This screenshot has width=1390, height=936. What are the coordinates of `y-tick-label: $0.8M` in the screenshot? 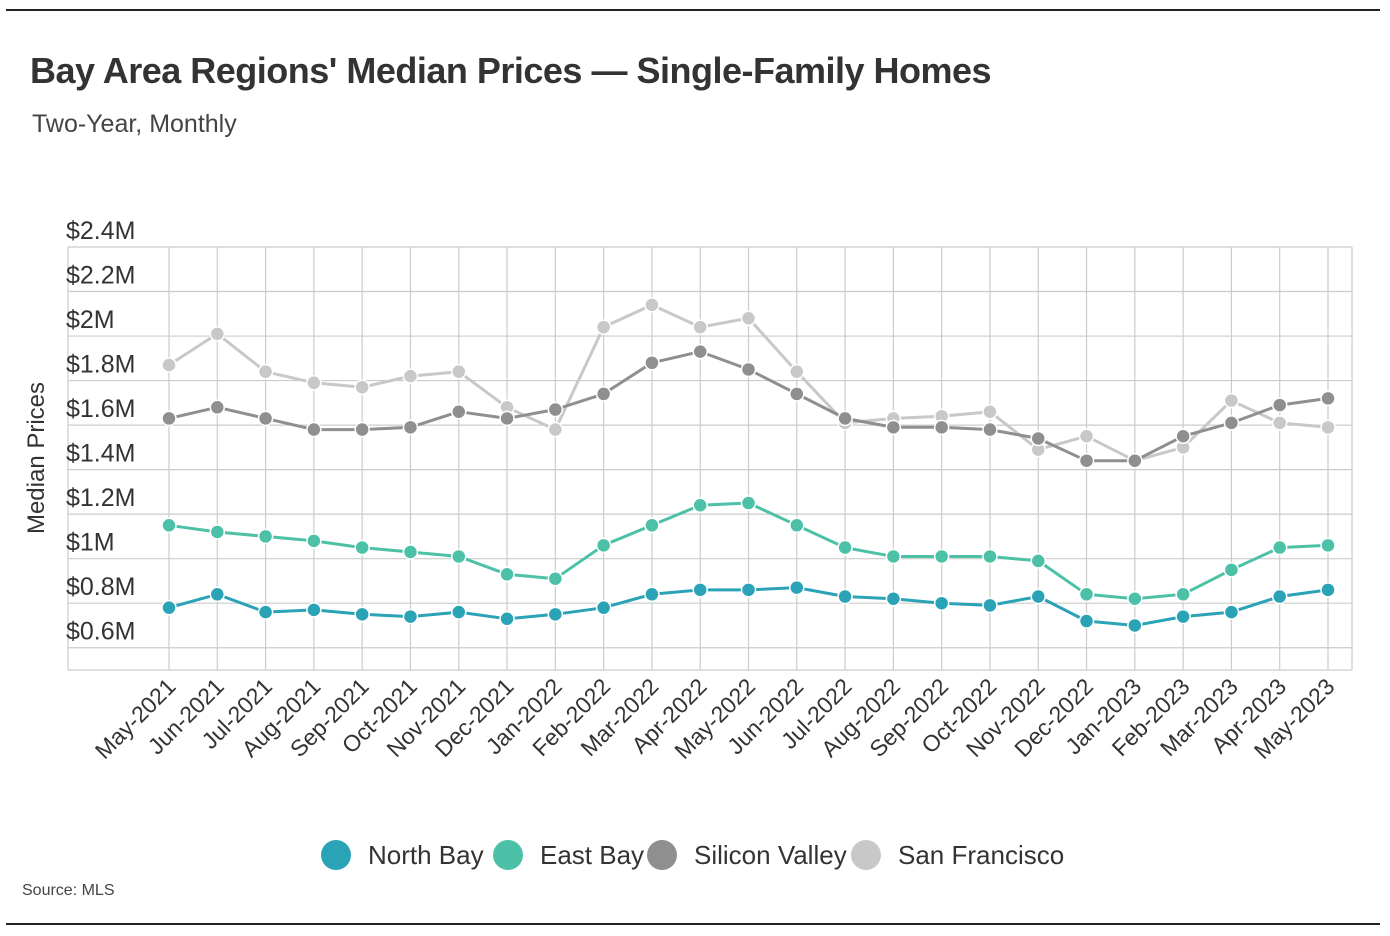 It's located at (100, 587).